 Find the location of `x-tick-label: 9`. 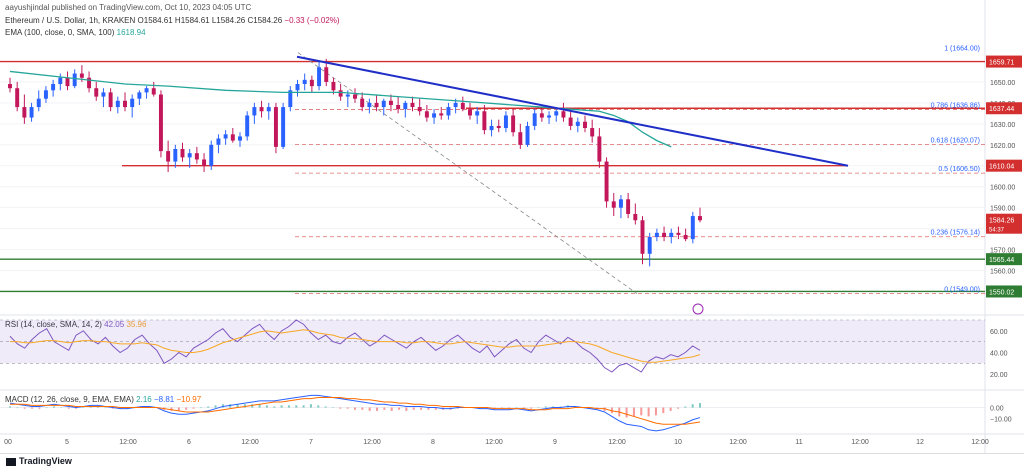

x-tick-label: 9 is located at coordinates (555, 442).